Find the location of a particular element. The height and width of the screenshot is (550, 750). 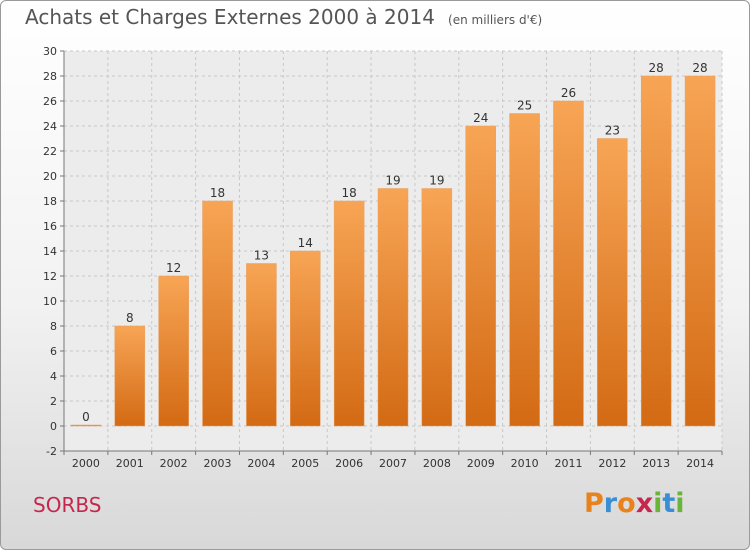

x-tick-label: 2013 is located at coordinates (656, 463).